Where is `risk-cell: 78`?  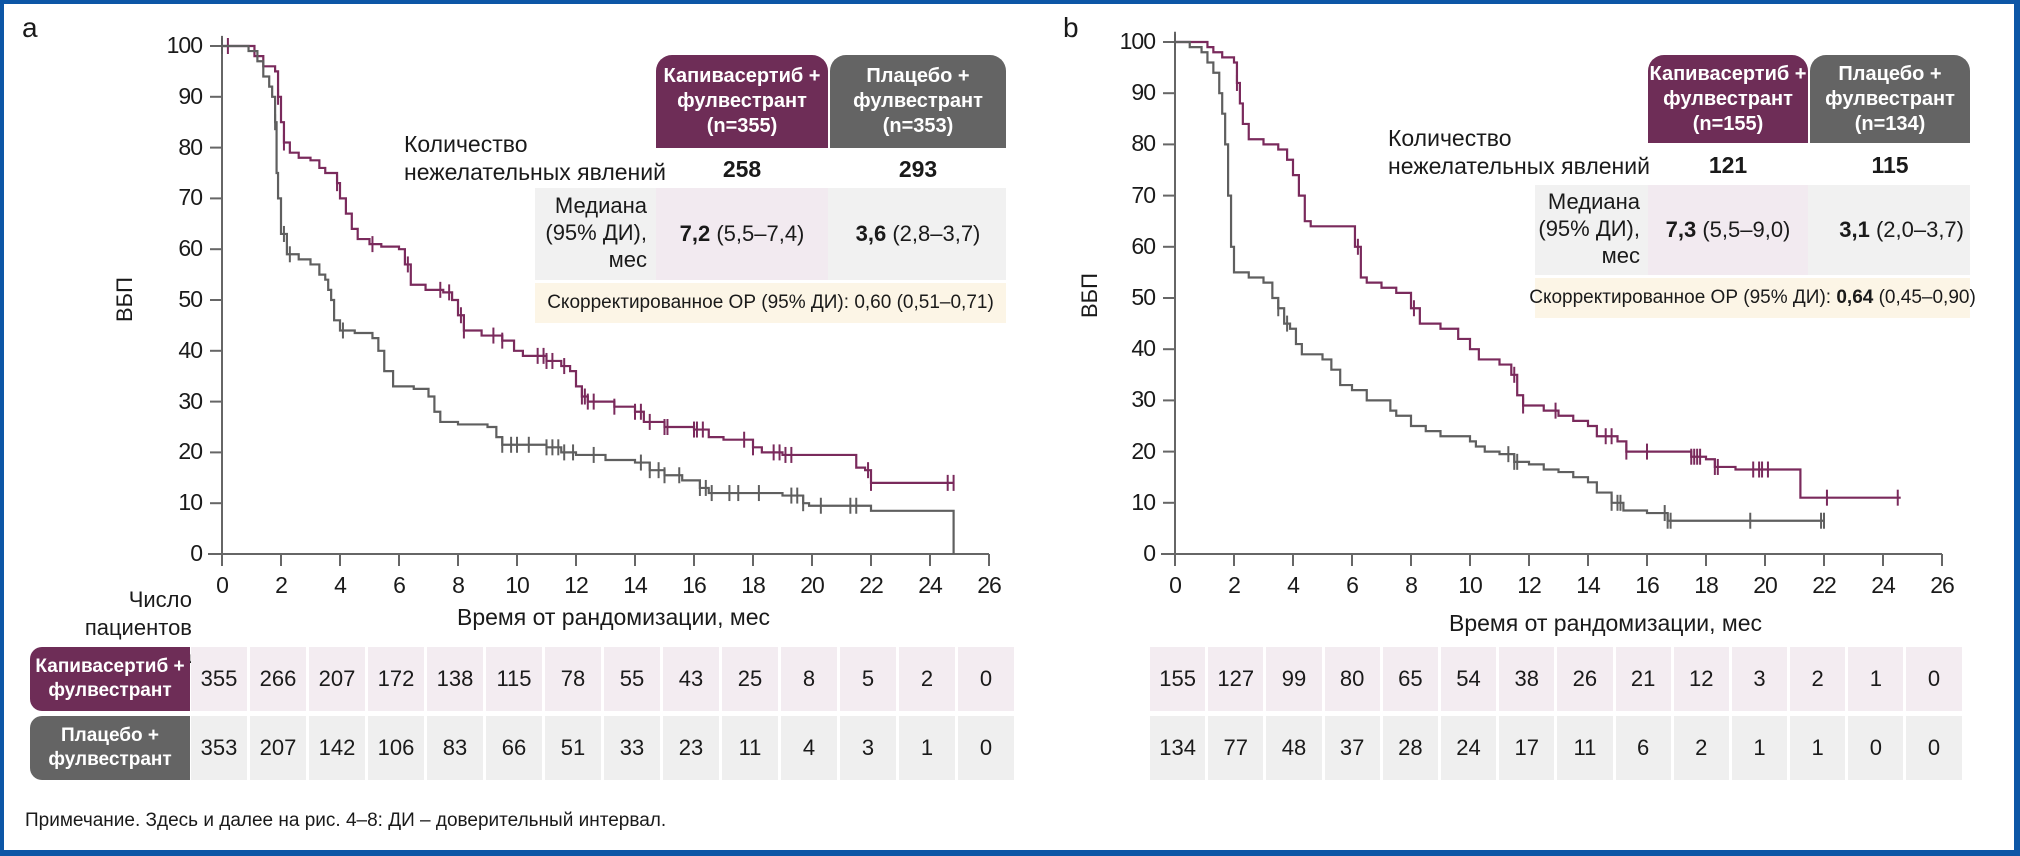
risk-cell: 78 is located at coordinates (574, 679).